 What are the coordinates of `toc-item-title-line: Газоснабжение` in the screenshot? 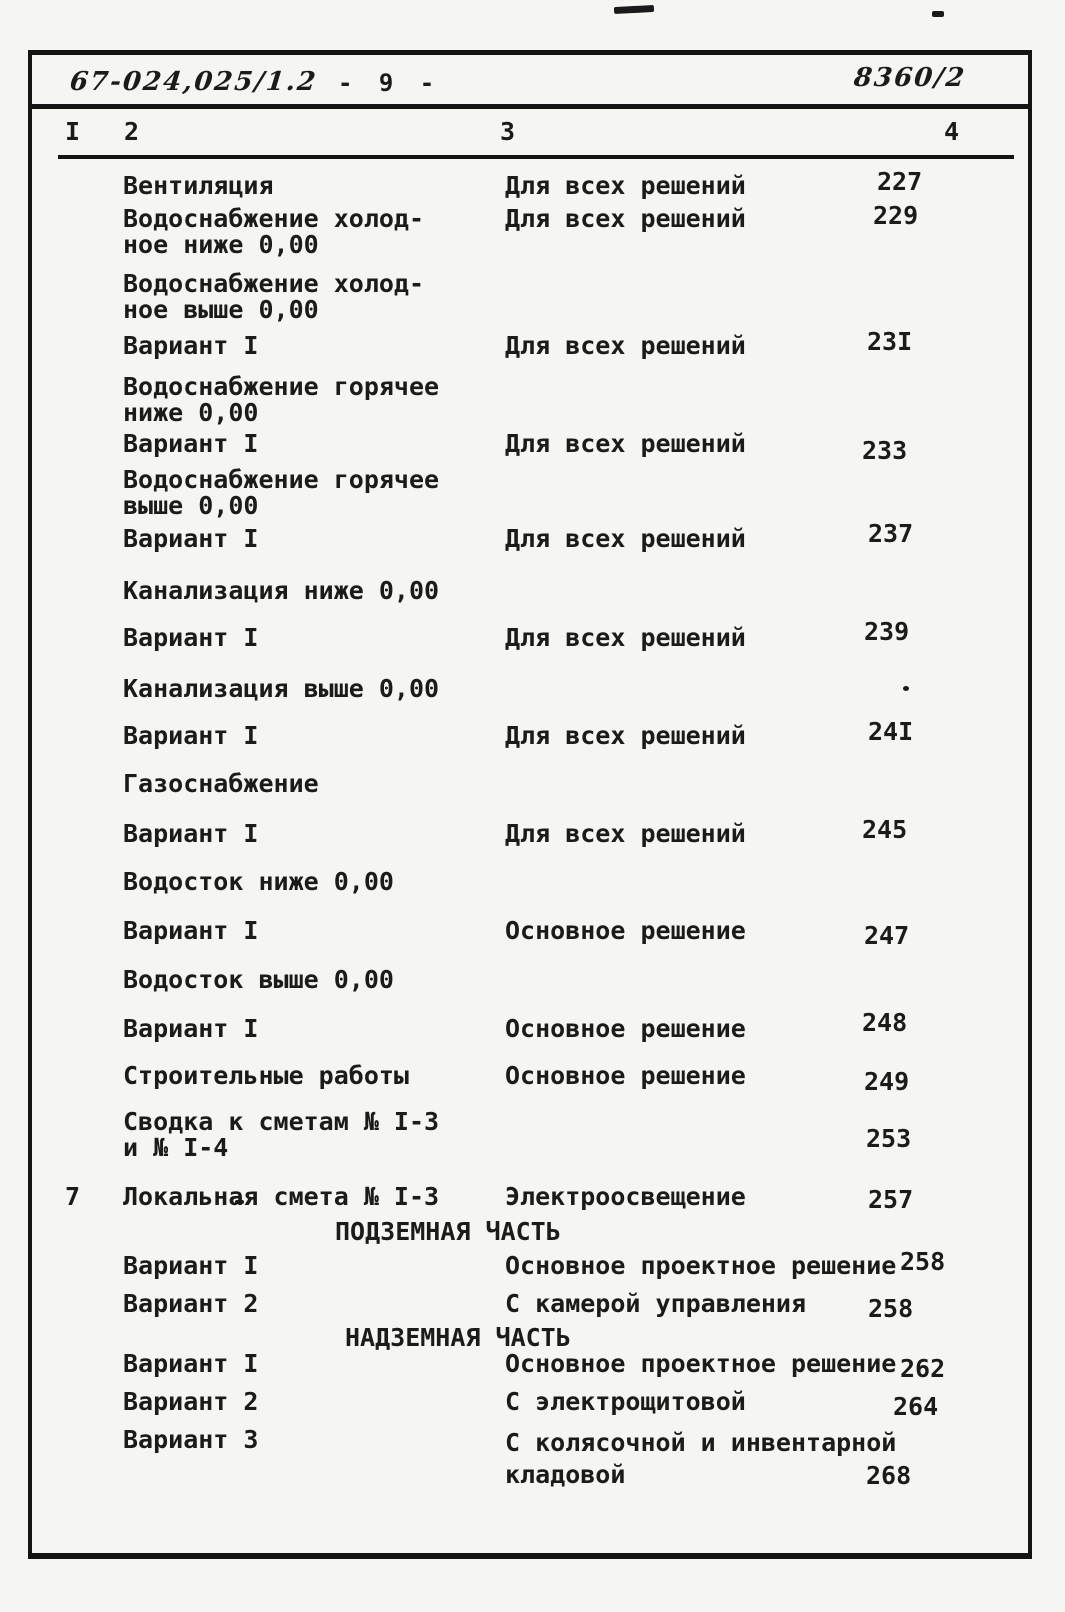 It's located at (221, 783).